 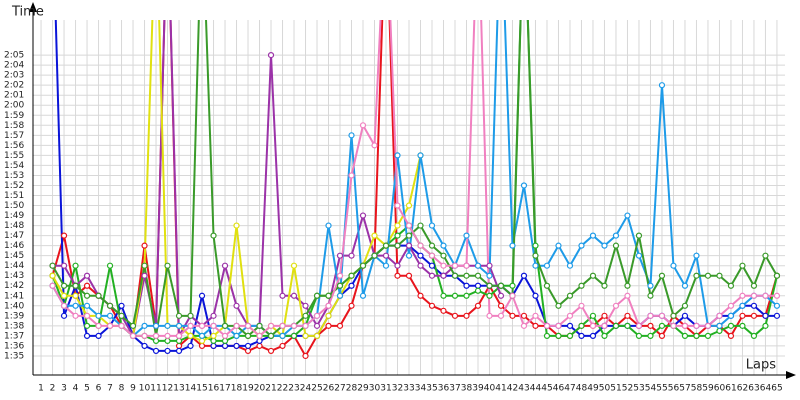 What do you see at coordinates (605, 389) in the screenshot?
I see `x-tick-label: 50` at bounding box center [605, 389].